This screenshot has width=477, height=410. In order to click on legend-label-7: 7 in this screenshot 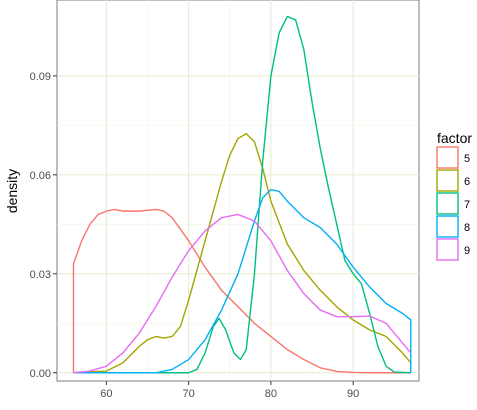, I will do `click(467, 205)`.